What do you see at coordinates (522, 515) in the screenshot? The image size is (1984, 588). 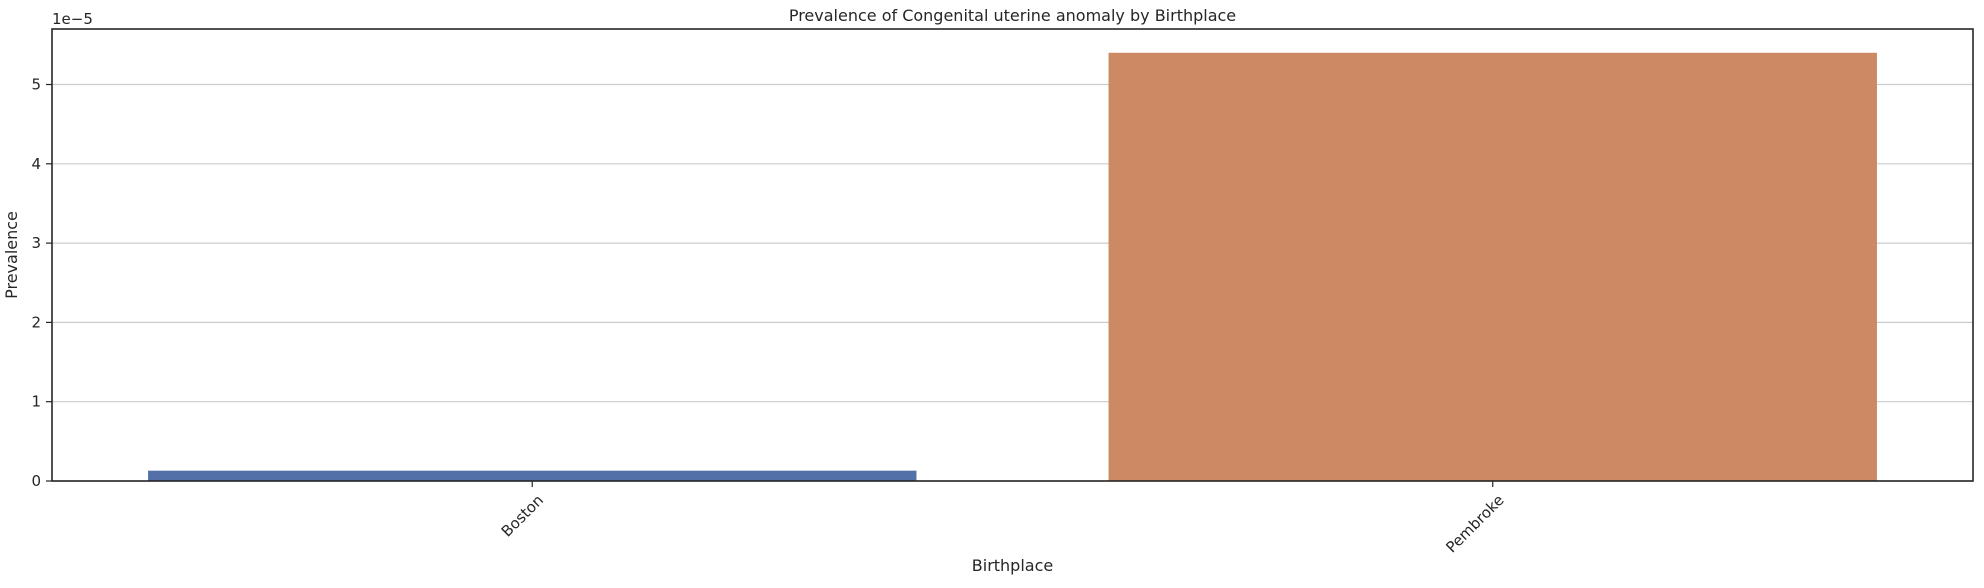 I see `x-tick-label: Boston` at bounding box center [522, 515].